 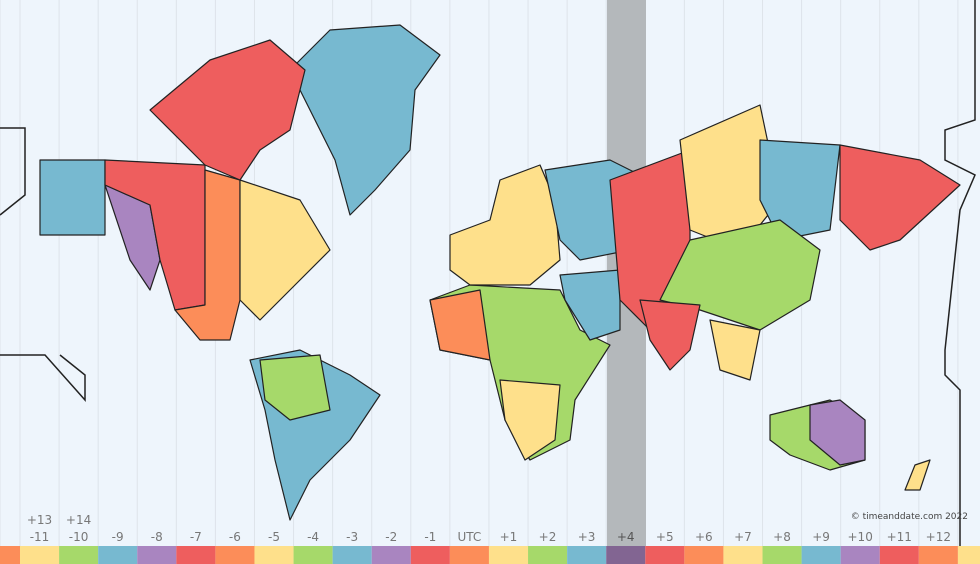 What do you see at coordinates (735, 350) in the screenshot?
I see `southeast-asia` at bounding box center [735, 350].